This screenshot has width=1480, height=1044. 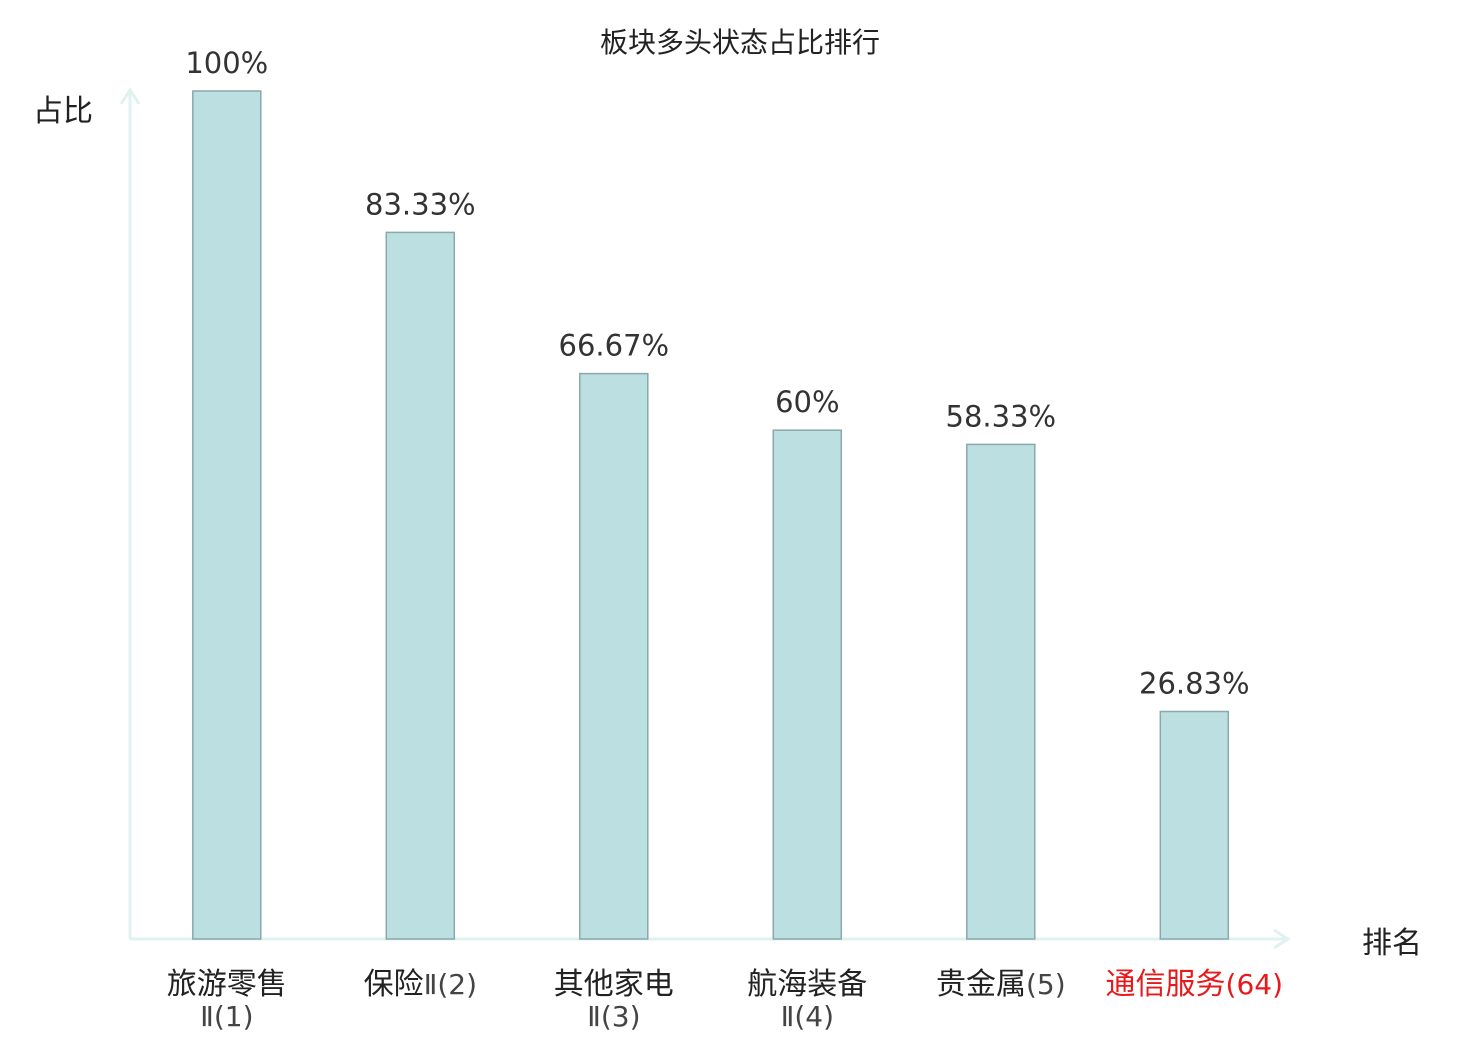 What do you see at coordinates (130, 96) in the screenshot?
I see `y-axis-arrow` at bounding box center [130, 96].